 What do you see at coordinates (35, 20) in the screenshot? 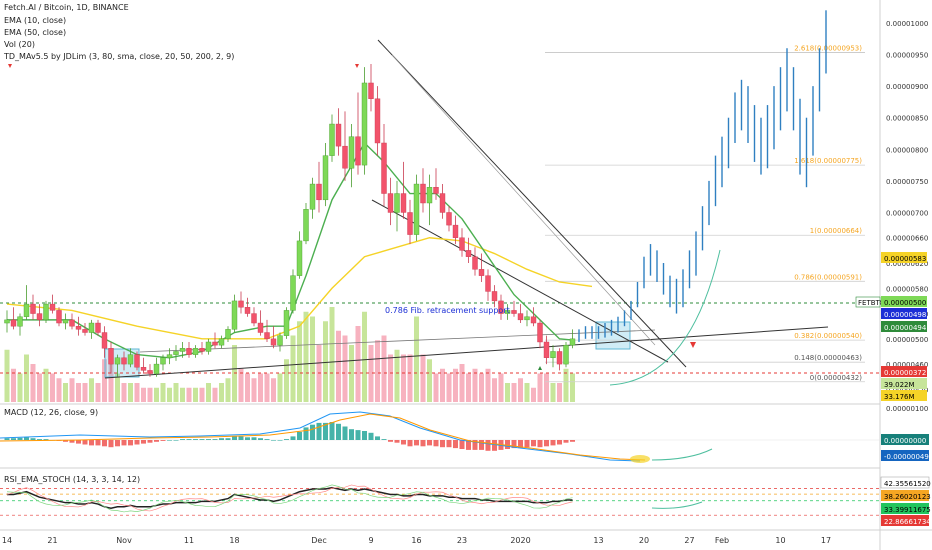
I see `legend-ema10: EMA (10, close)` at bounding box center [35, 20].